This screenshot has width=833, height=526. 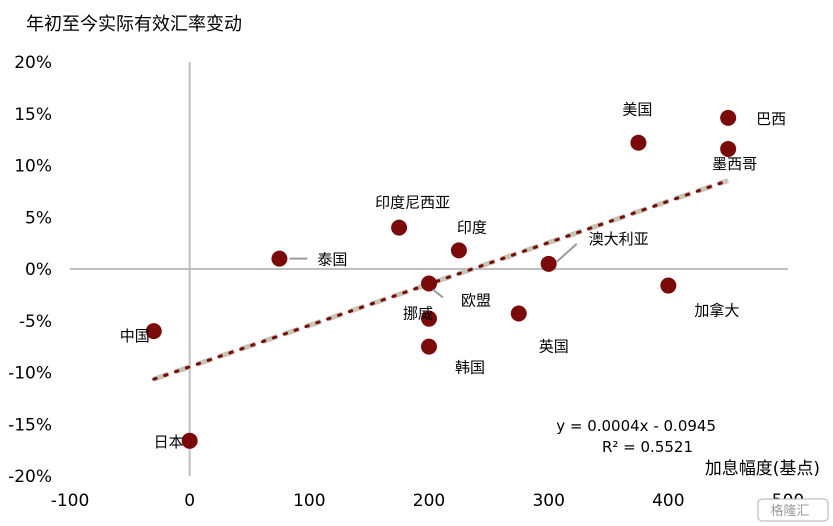 What do you see at coordinates (637, 110) in the screenshot?
I see `point-label: 美国` at bounding box center [637, 110].